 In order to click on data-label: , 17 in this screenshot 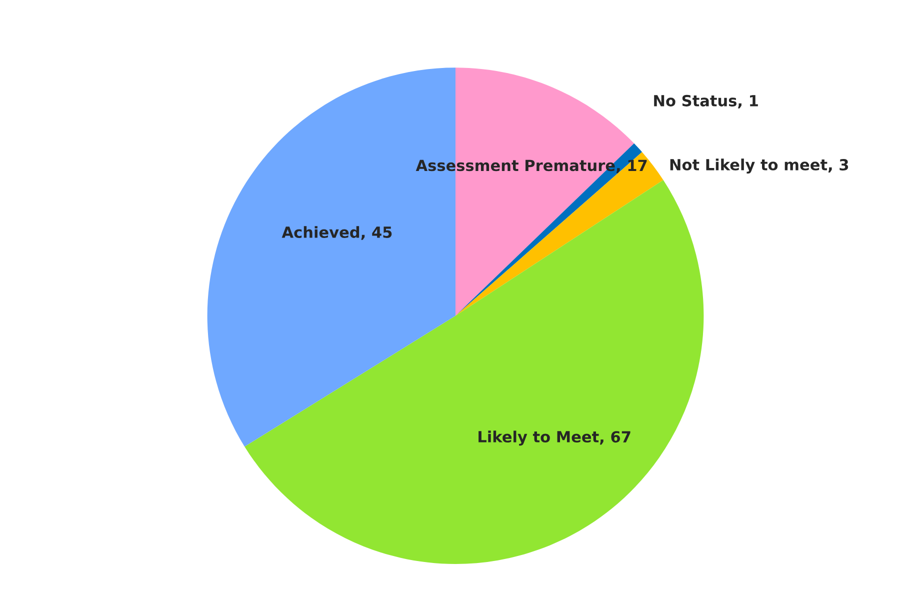, I will do `click(631, 167)`.